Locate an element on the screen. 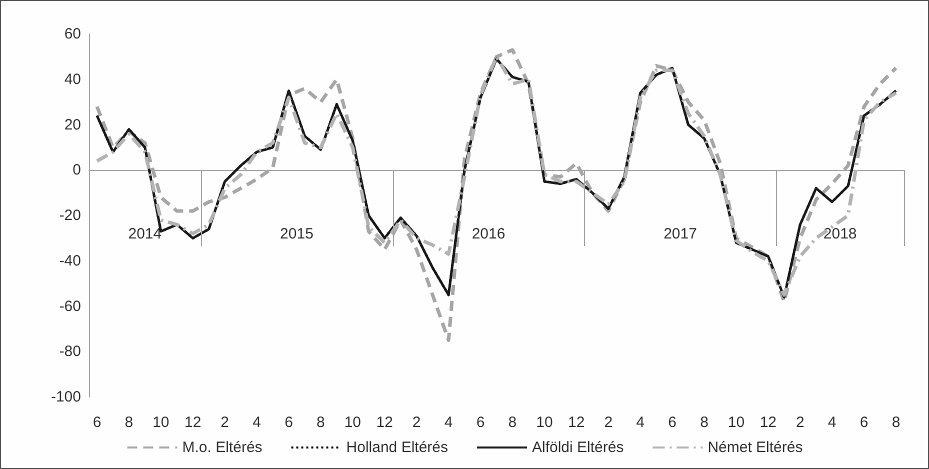 The height and width of the screenshot is (469, 929). legend-label: Alföldi Eltérés is located at coordinates (578, 447).